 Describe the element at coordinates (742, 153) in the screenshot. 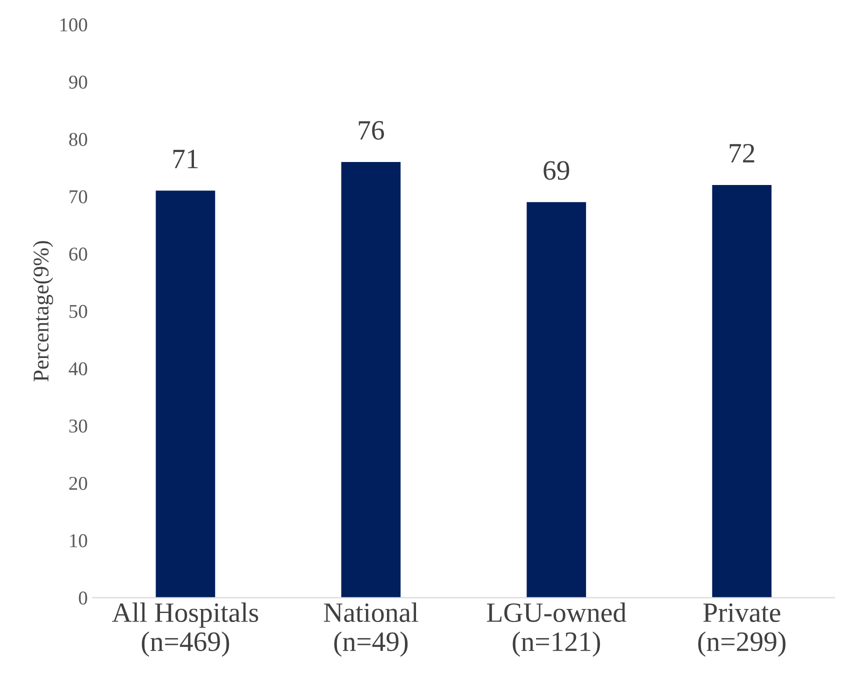

I see `data-label: 72` at that location.